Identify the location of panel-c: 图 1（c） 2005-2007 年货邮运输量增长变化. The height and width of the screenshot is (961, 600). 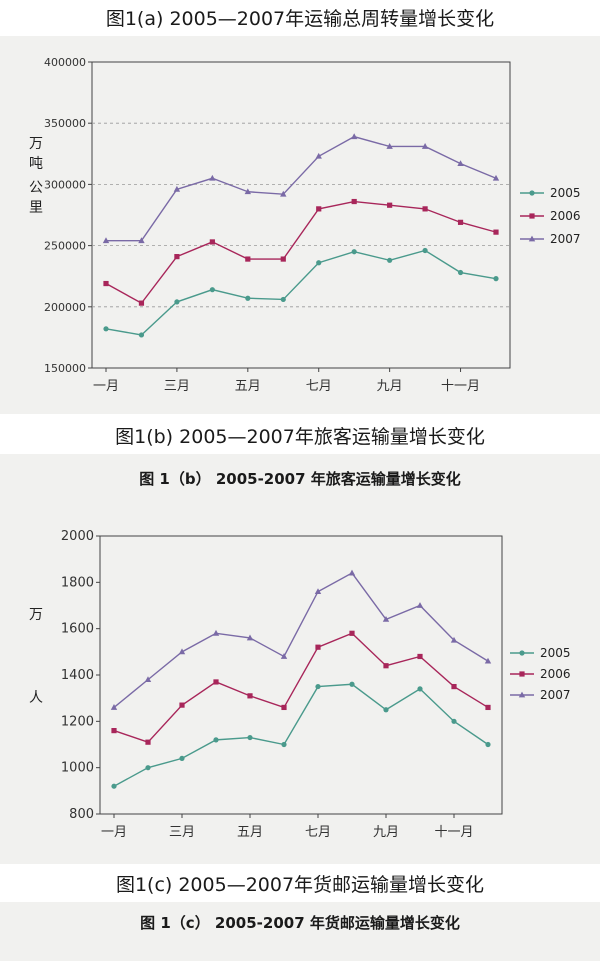
(300, 931).